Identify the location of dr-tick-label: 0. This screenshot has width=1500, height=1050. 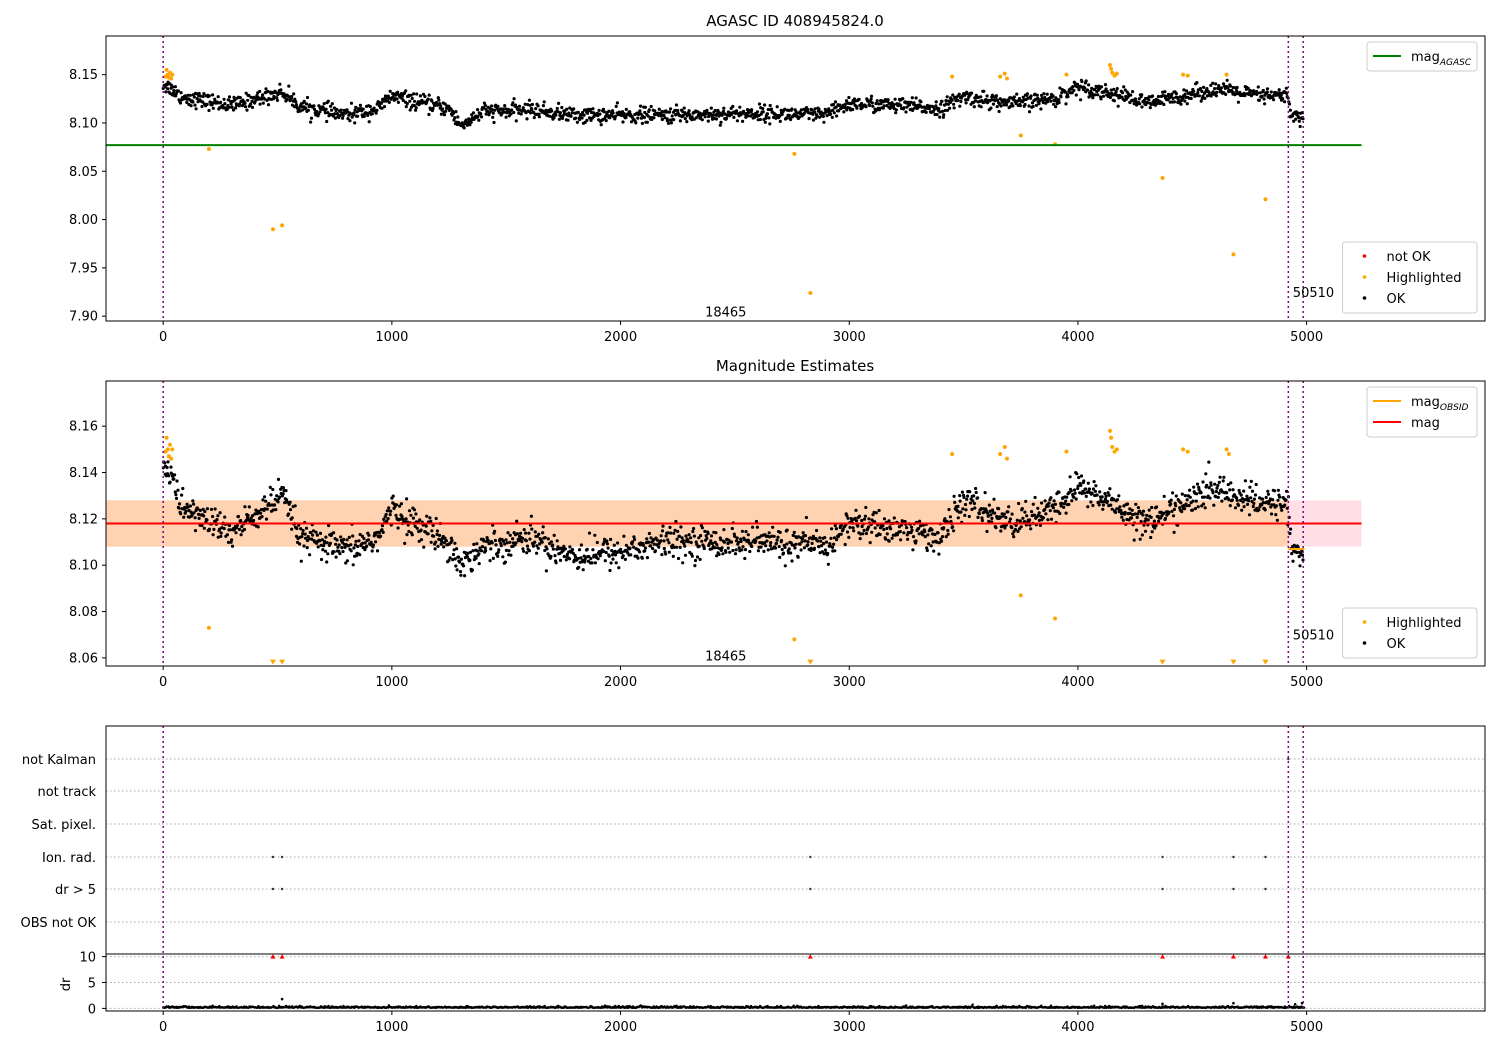
(92, 1009).